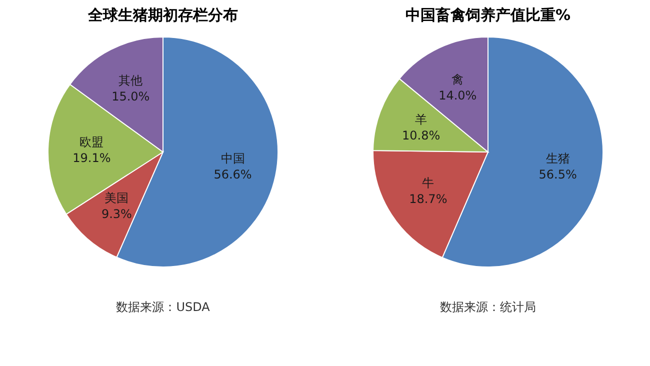 Image resolution: width=650 pixels, height=366 pixels. What do you see at coordinates (232, 175) in the screenshot?
I see `data-label: 56.6%` at bounding box center [232, 175].